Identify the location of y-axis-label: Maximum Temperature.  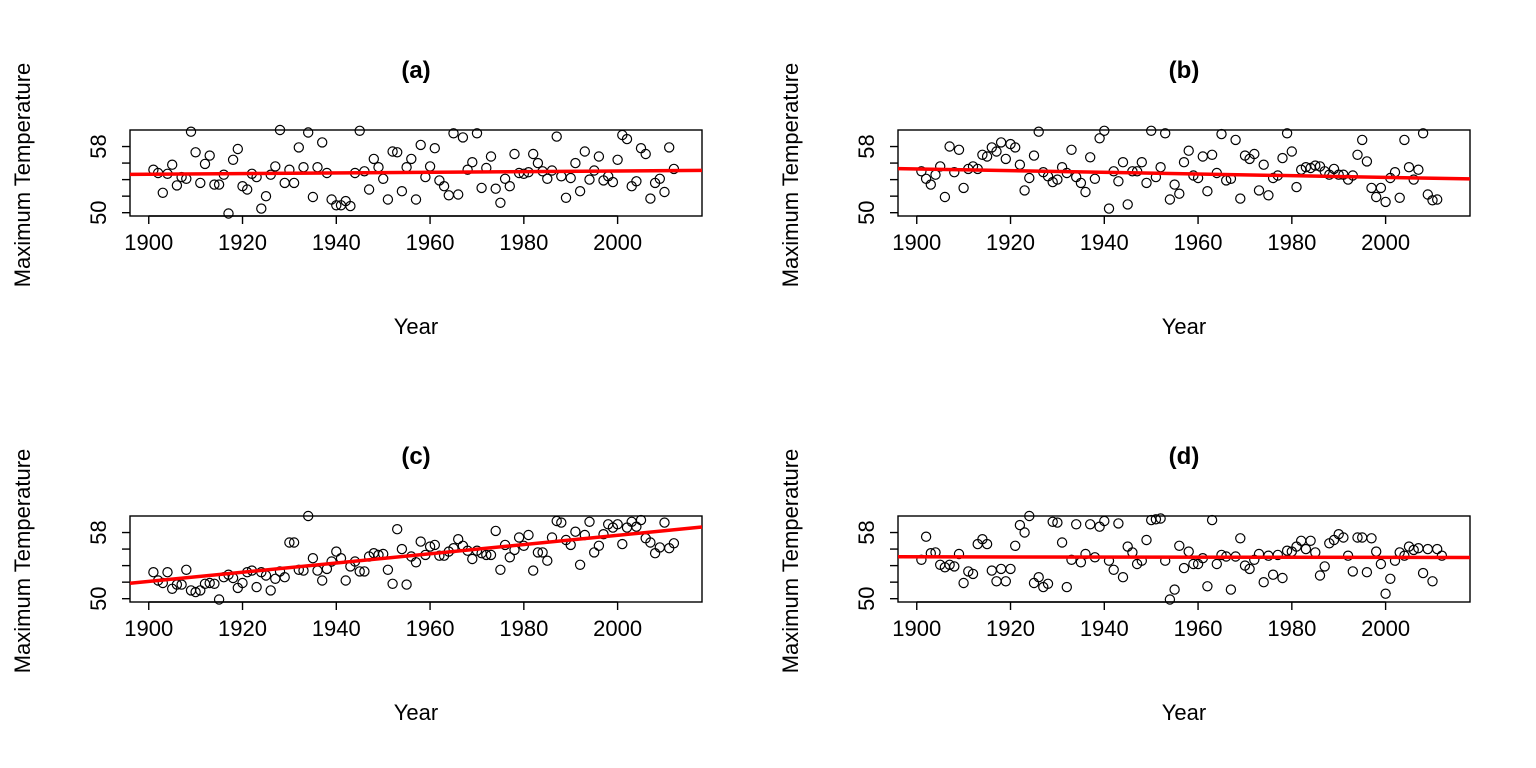
(22, 561).